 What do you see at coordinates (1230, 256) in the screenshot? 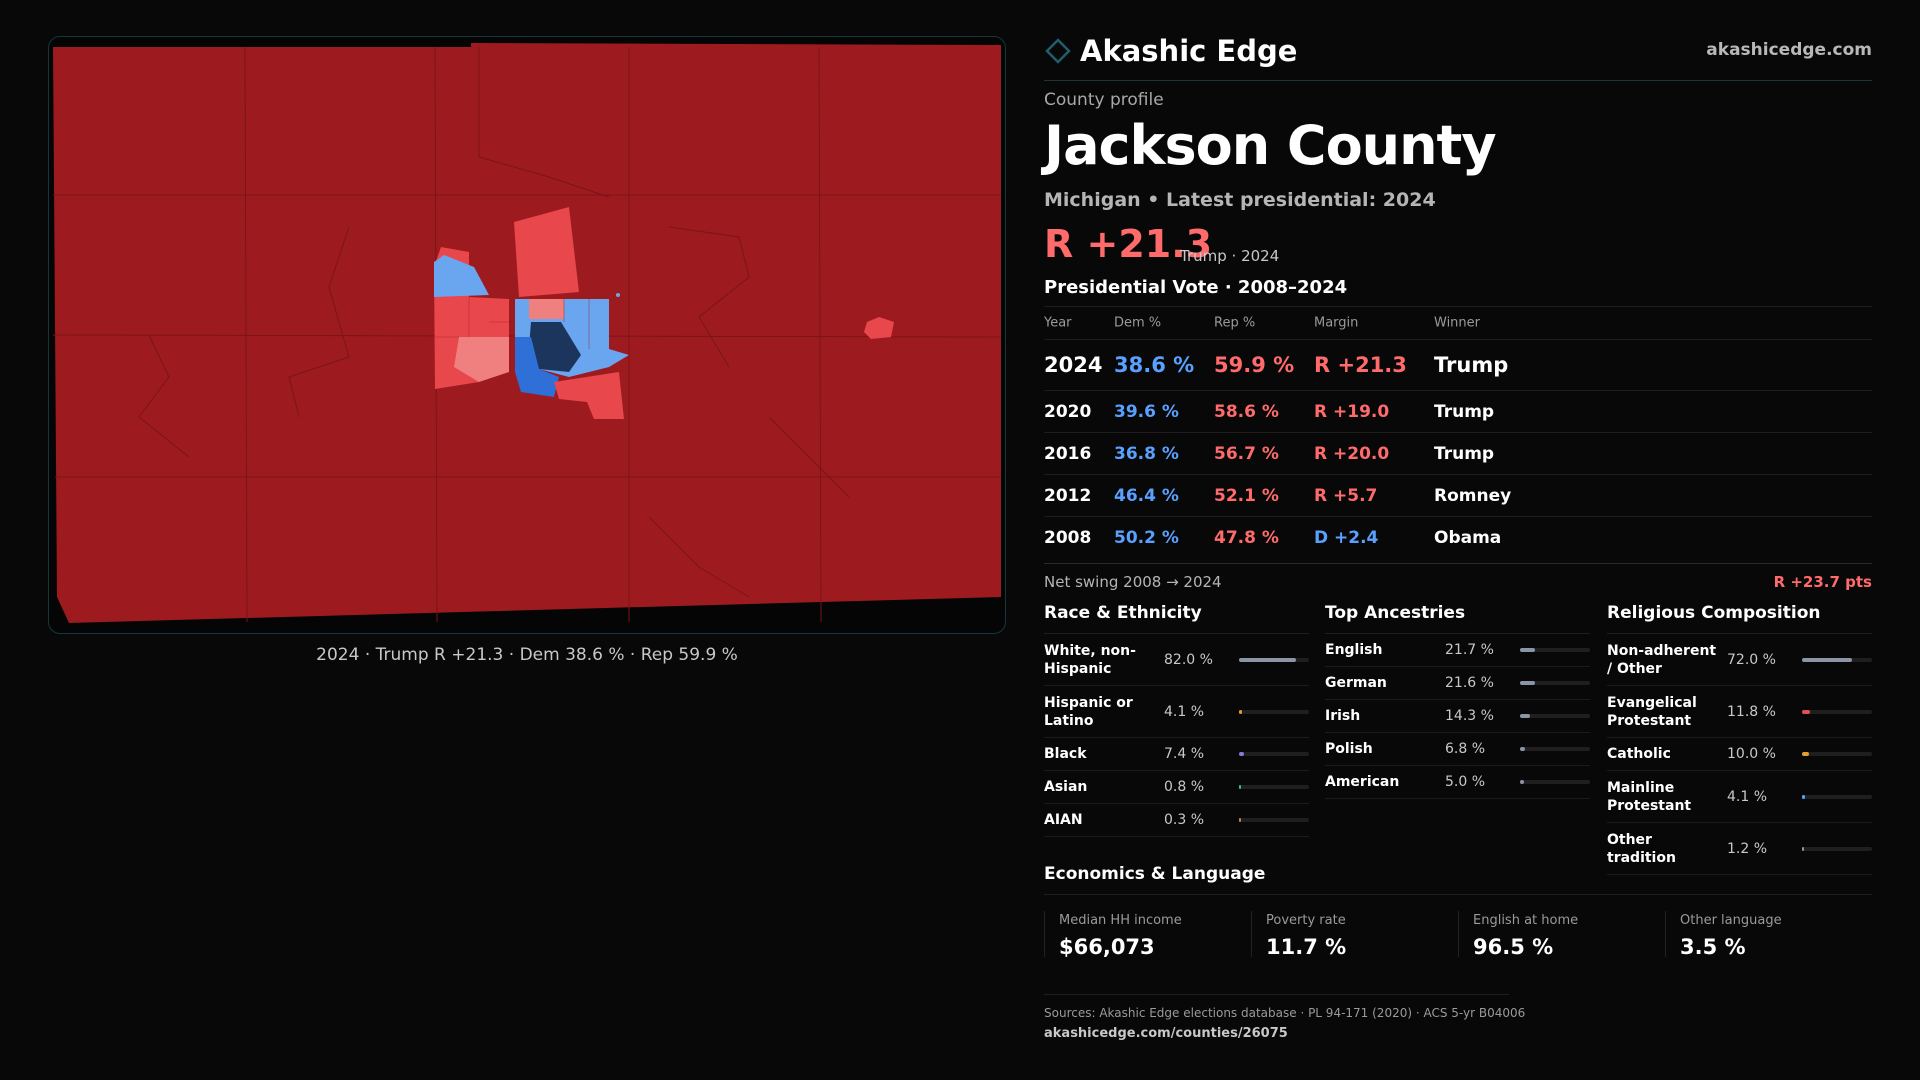
I see `headline-margin-note: Trump · 2024` at bounding box center [1230, 256].